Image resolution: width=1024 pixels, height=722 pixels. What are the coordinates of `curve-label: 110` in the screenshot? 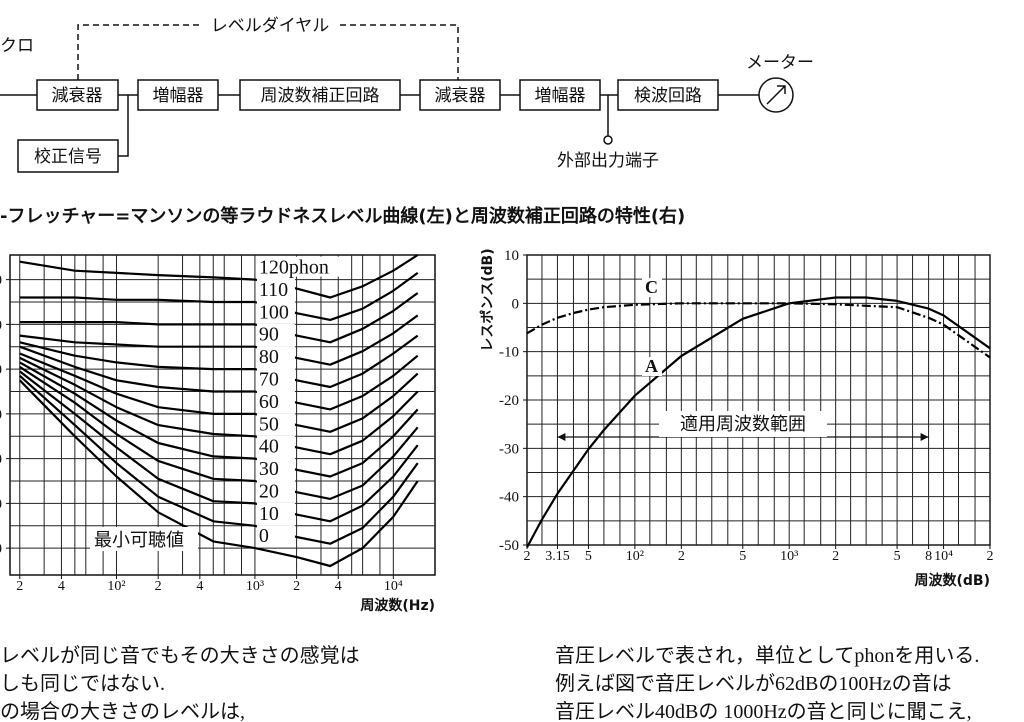 It's located at (273, 290).